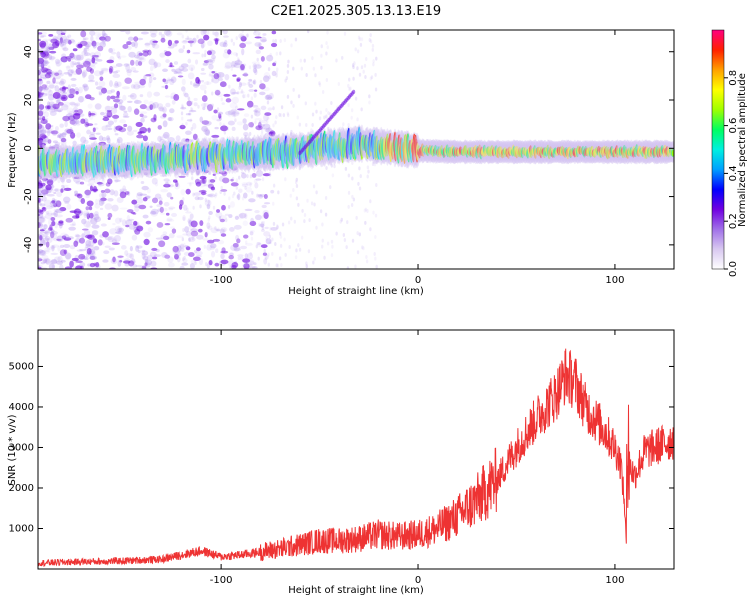 This screenshot has width=750, height=600. What do you see at coordinates (221, 280) in the screenshot?
I see `spectrogram-x-tick-label: -100` at bounding box center [221, 280].